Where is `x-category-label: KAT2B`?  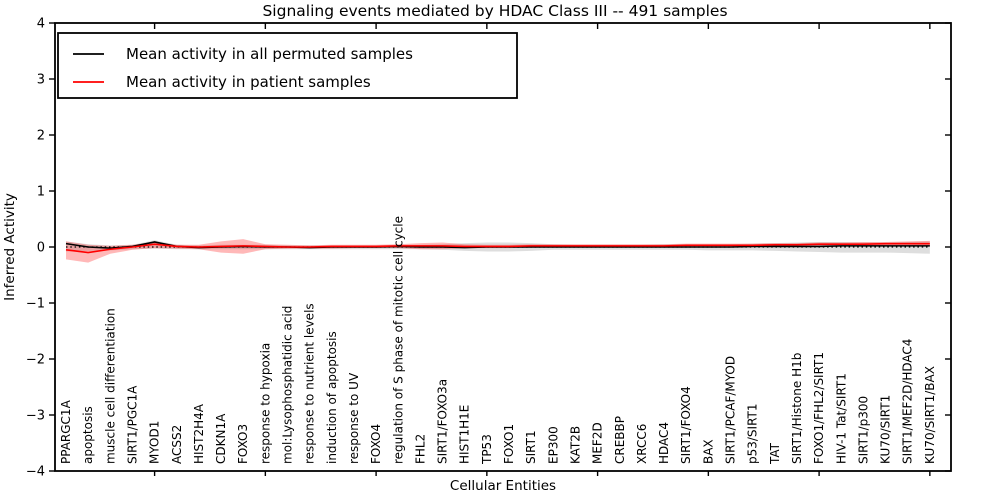
x-category-label: KAT2B is located at coordinates (575, 445).